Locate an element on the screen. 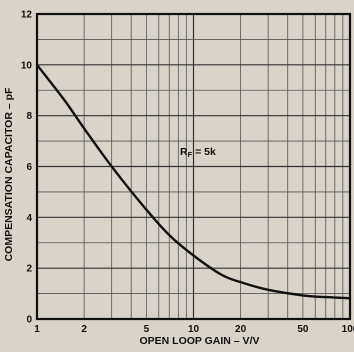  annotation-rest: = 5k is located at coordinates (204, 152).